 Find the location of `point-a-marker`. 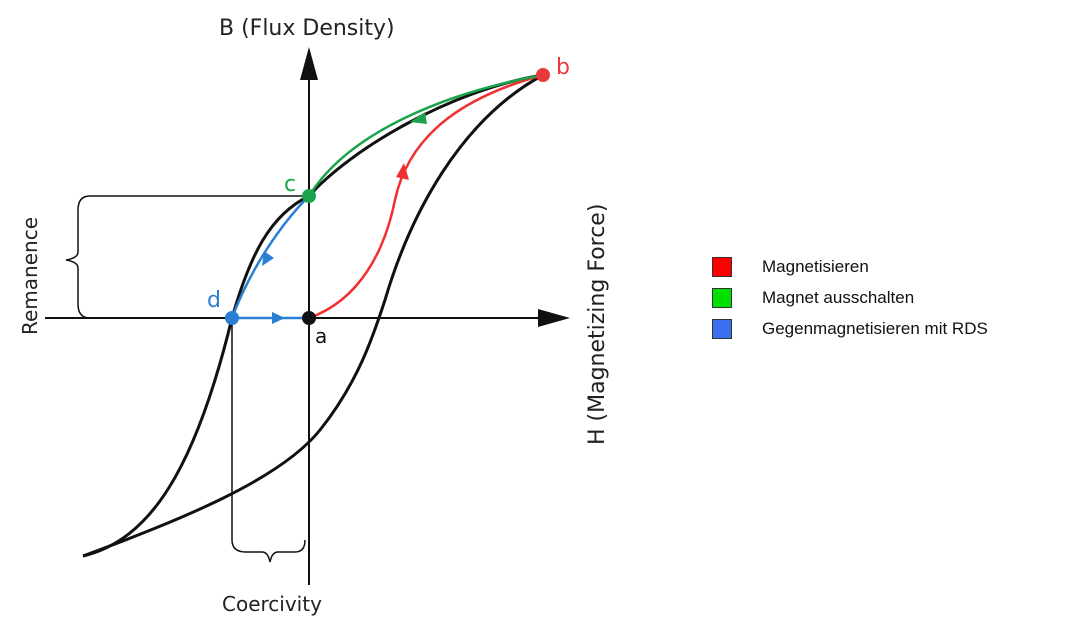

point-a-marker is located at coordinates (309, 318).